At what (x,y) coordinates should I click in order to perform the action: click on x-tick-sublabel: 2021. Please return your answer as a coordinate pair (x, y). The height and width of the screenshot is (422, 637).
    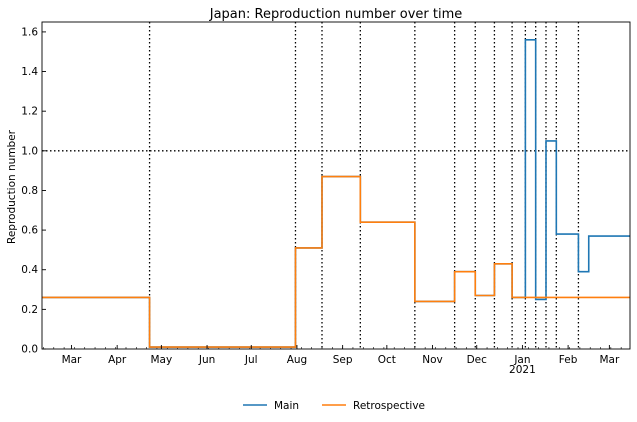
    Looking at the image, I should click on (522, 370).